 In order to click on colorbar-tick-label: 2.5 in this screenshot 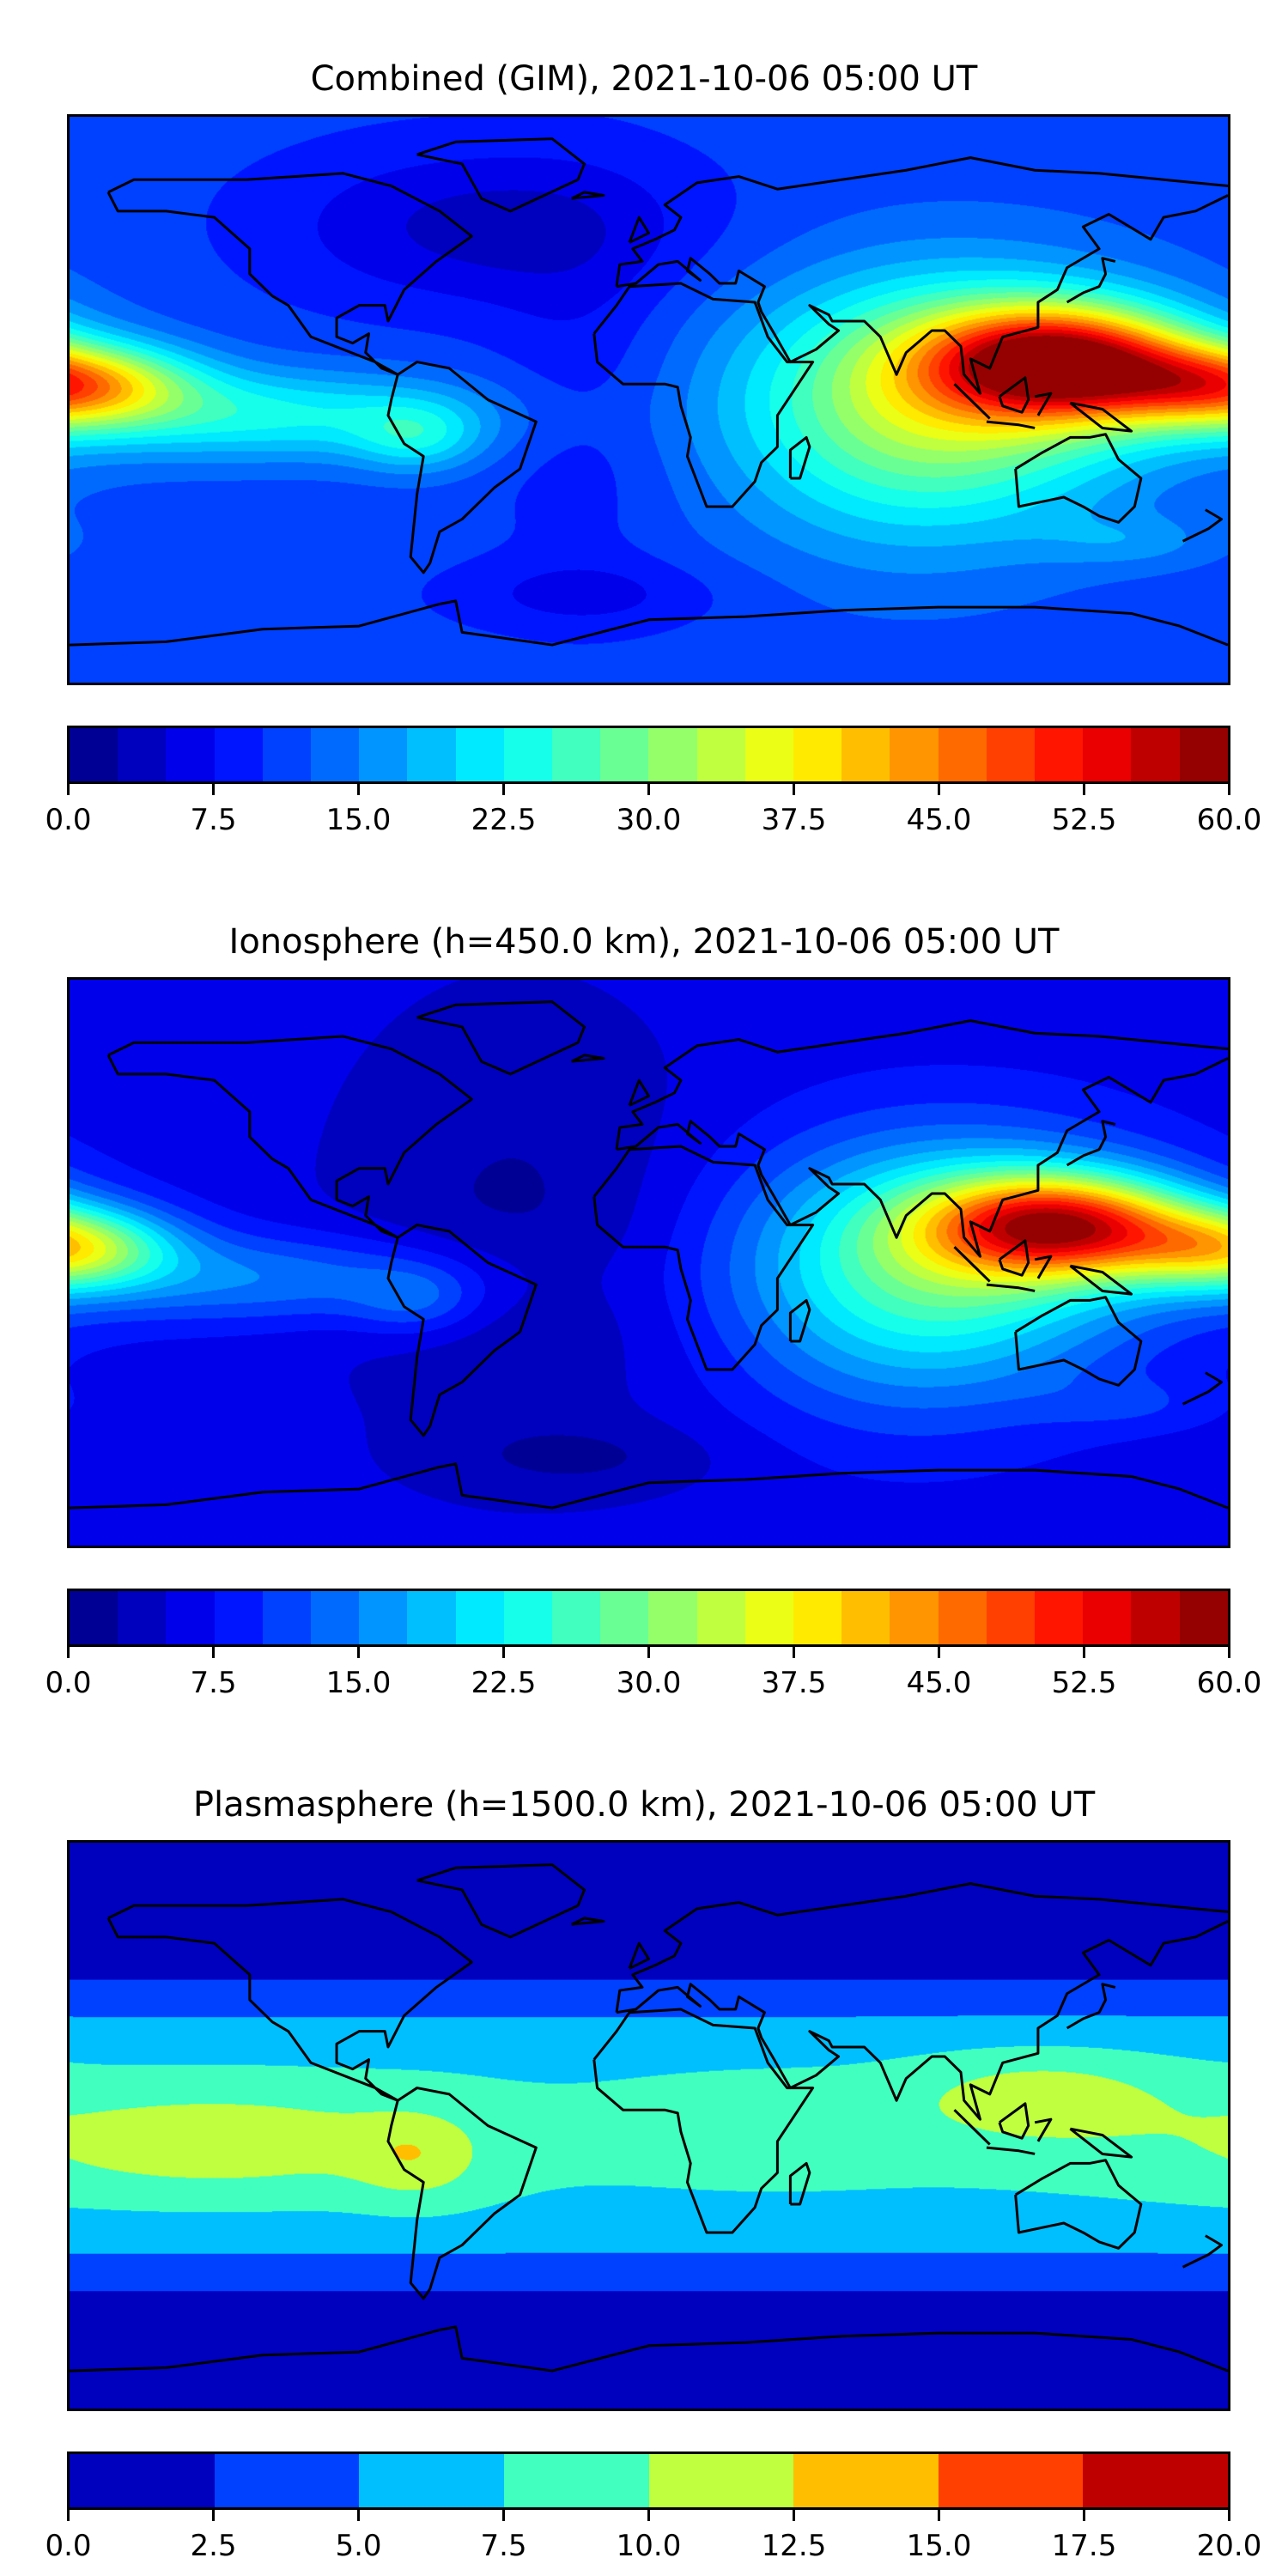, I will do `click(213, 2546)`.